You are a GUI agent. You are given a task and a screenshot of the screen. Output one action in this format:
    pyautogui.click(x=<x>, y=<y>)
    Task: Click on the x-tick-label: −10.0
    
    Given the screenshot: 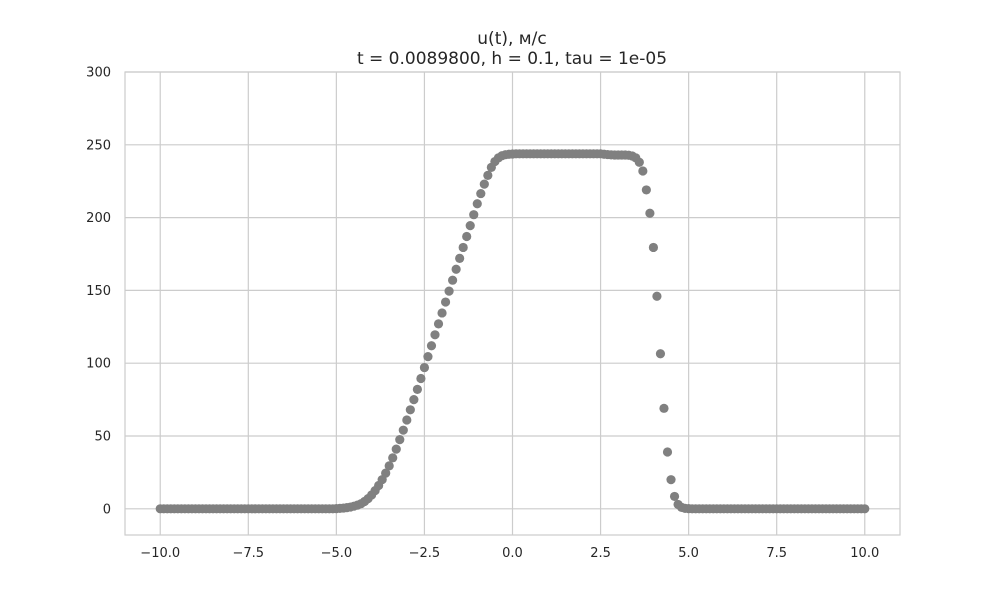 What is the action you would take?
    pyautogui.click(x=160, y=553)
    